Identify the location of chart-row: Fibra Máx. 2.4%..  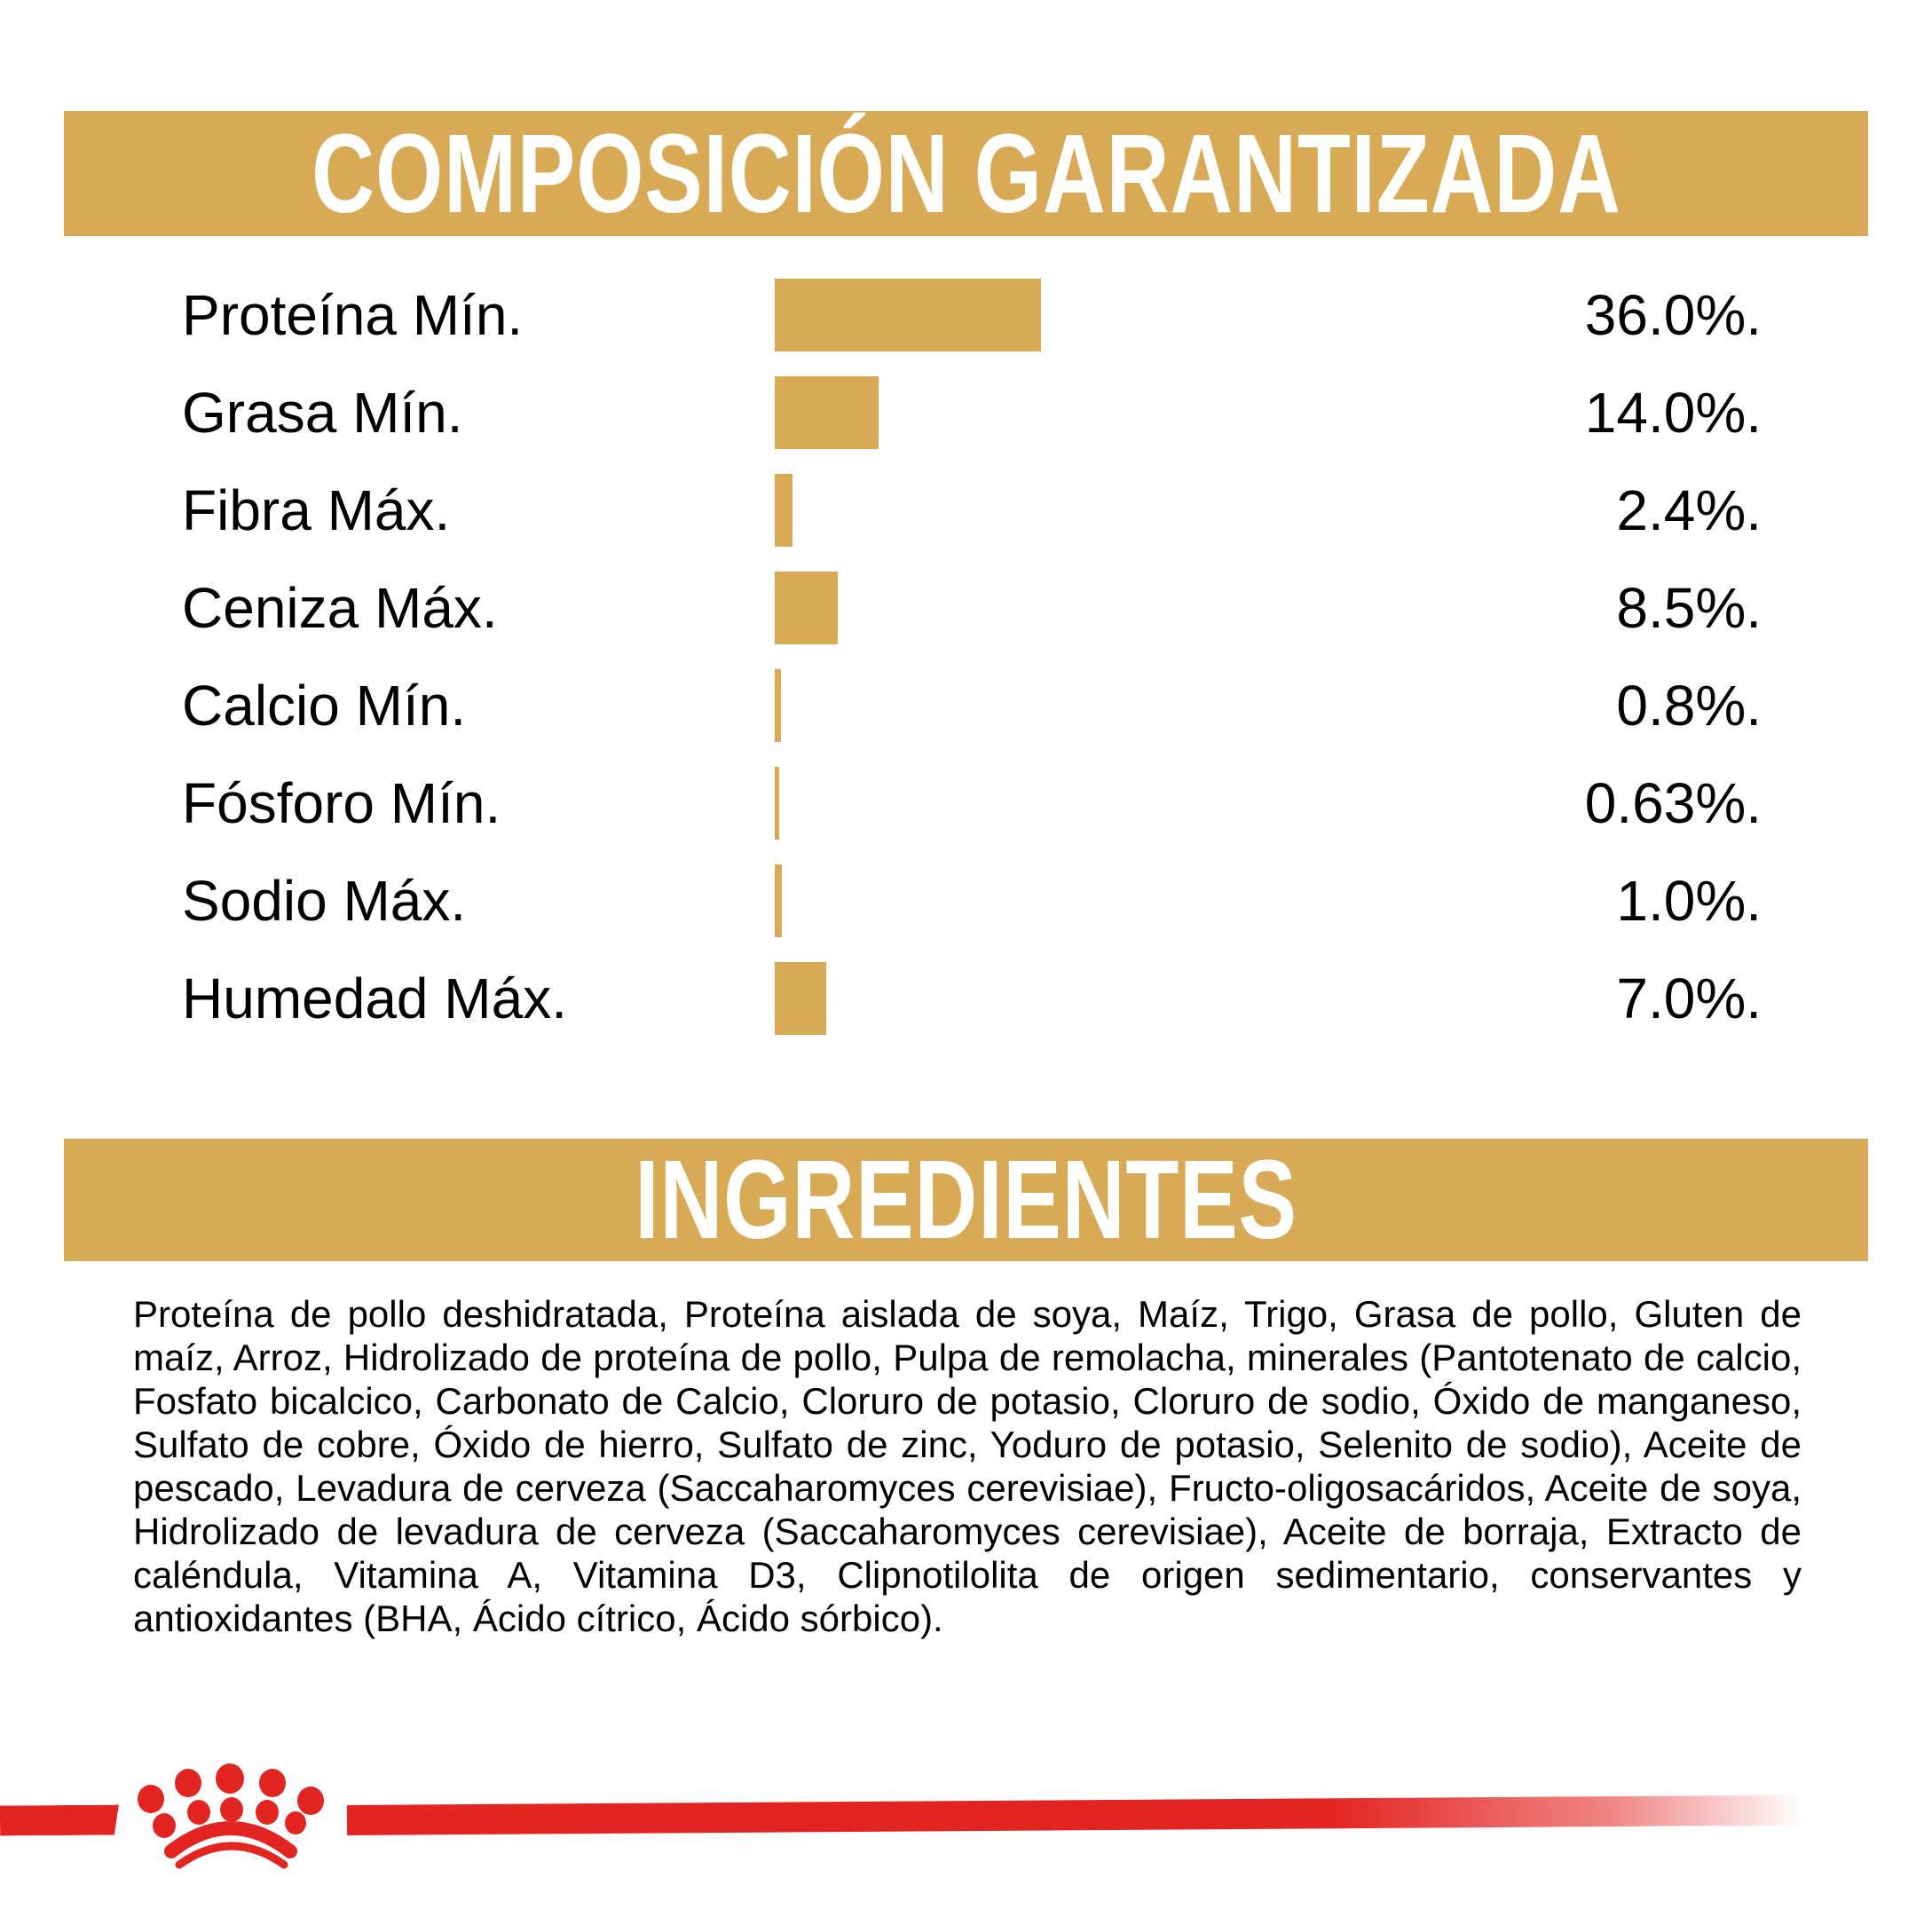
(966, 510).